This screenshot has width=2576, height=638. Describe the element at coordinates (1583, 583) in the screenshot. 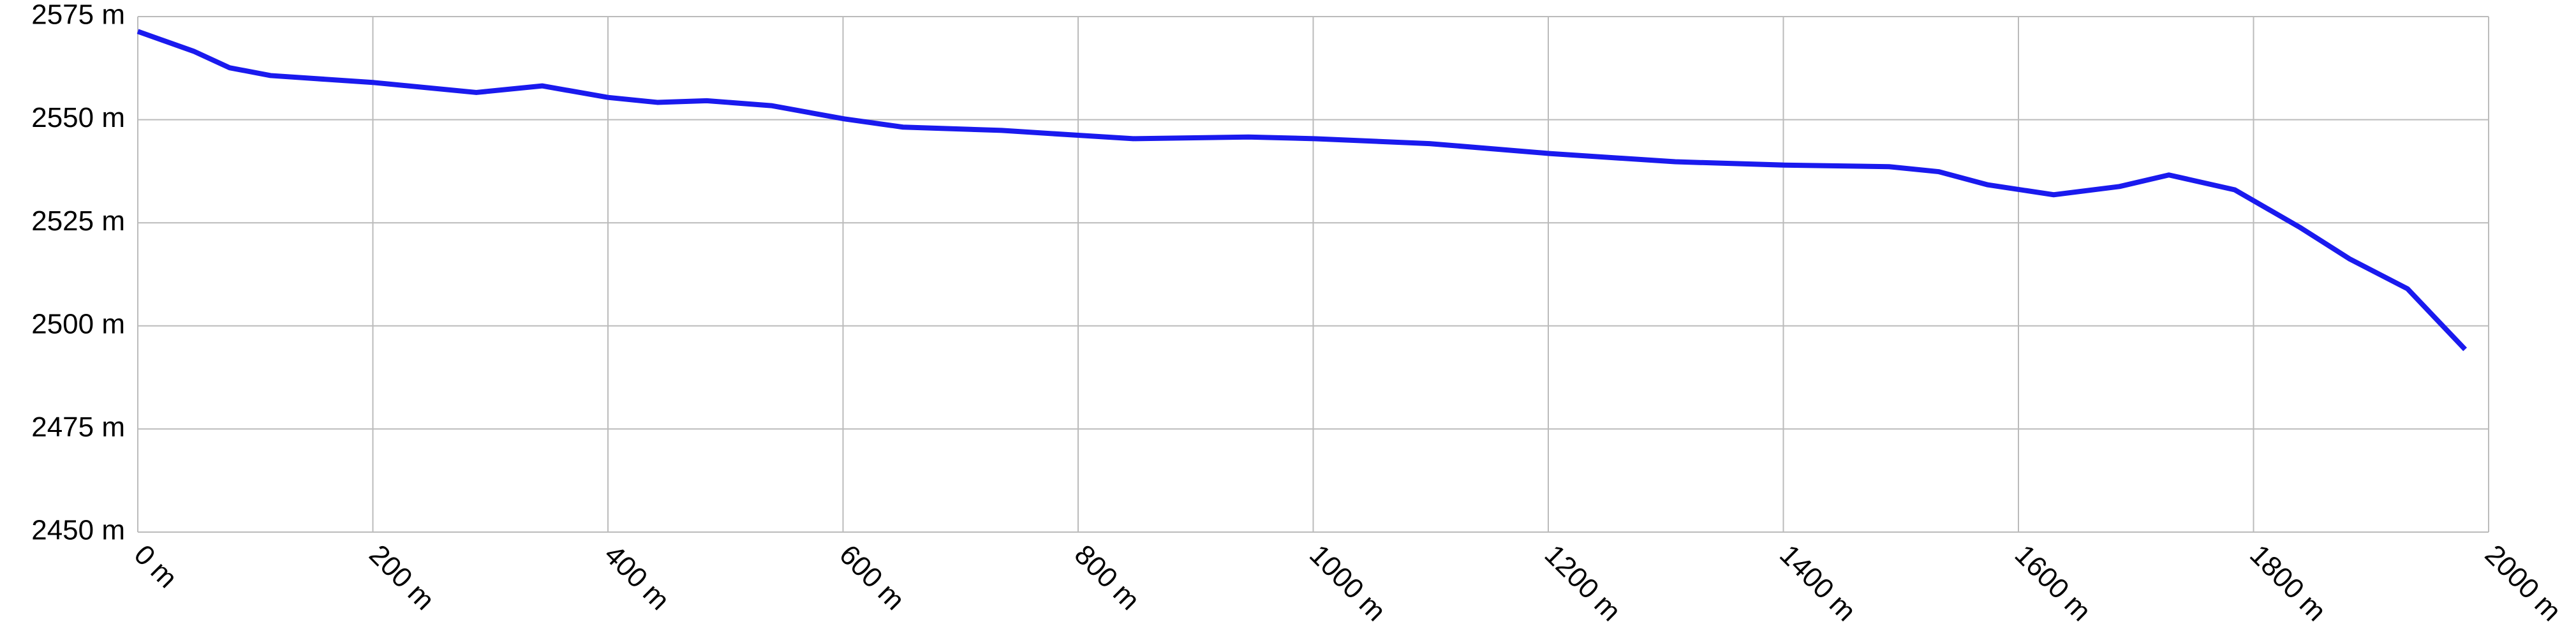

I see `x-tick-label: 1200 m` at that location.